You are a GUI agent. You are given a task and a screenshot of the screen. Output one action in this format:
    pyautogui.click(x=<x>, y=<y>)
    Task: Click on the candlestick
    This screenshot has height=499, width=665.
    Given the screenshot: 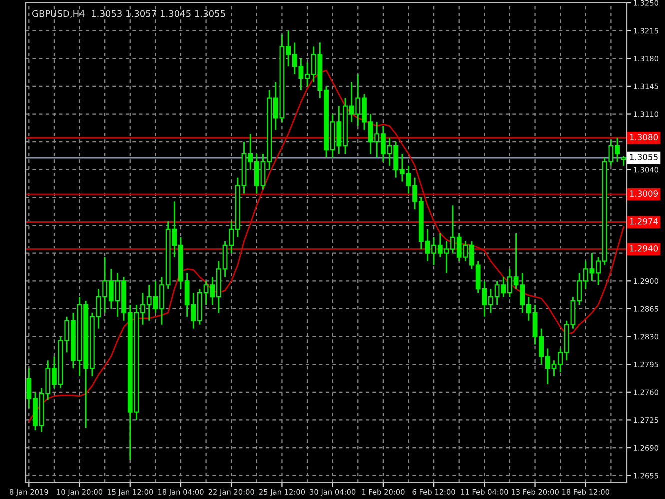 What is the action you would take?
    pyautogui.click(x=623, y=161)
    